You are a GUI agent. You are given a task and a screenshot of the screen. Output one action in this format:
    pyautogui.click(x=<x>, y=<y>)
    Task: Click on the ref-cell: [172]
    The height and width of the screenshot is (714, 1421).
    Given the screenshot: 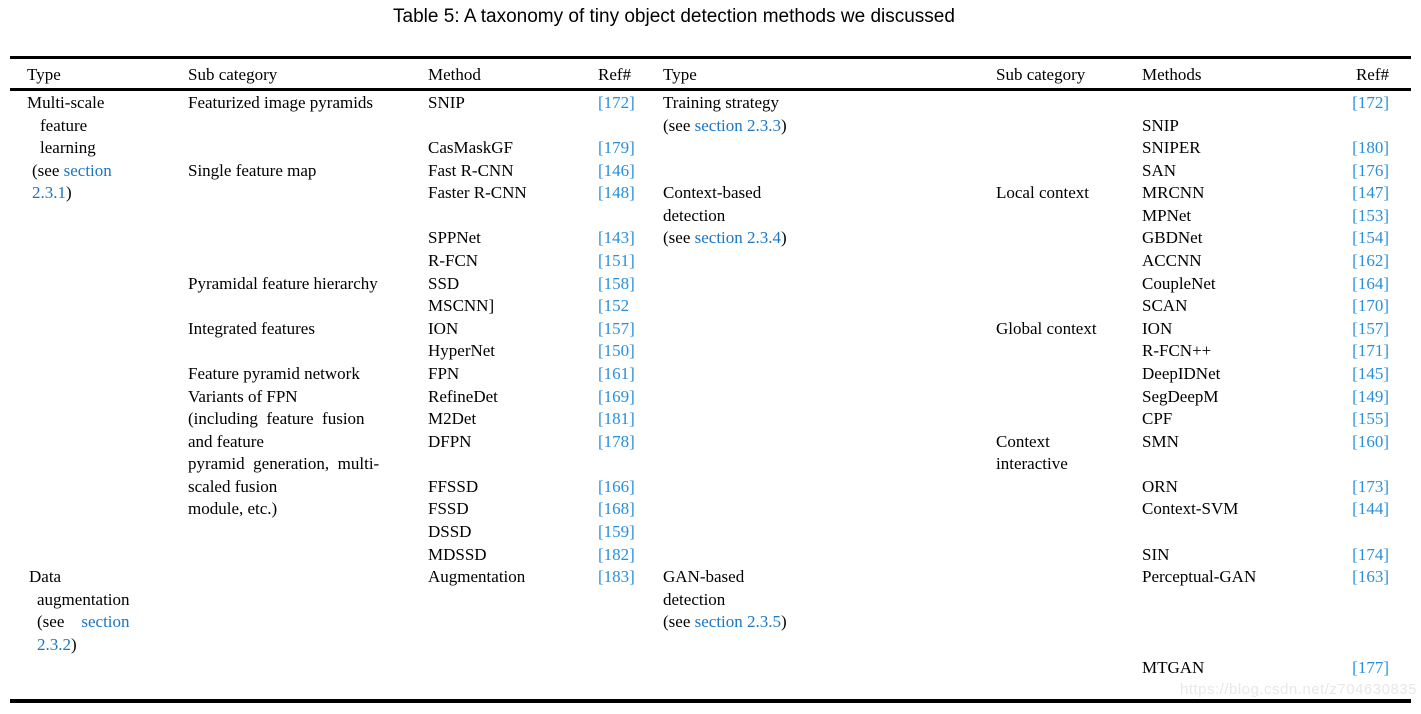 What is the action you would take?
    pyautogui.click(x=628, y=103)
    